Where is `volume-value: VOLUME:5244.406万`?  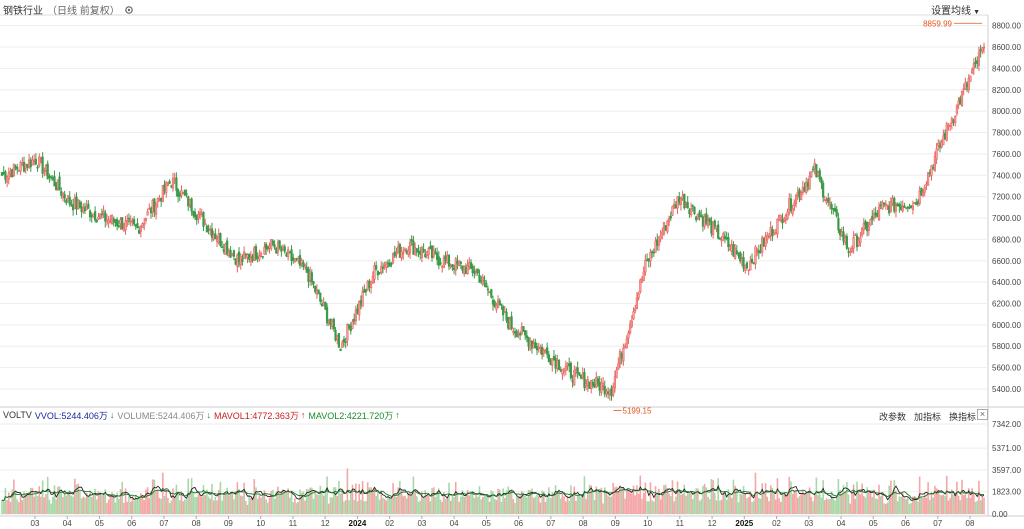 volume-value: VOLUME:5244.406万 is located at coordinates (161, 415).